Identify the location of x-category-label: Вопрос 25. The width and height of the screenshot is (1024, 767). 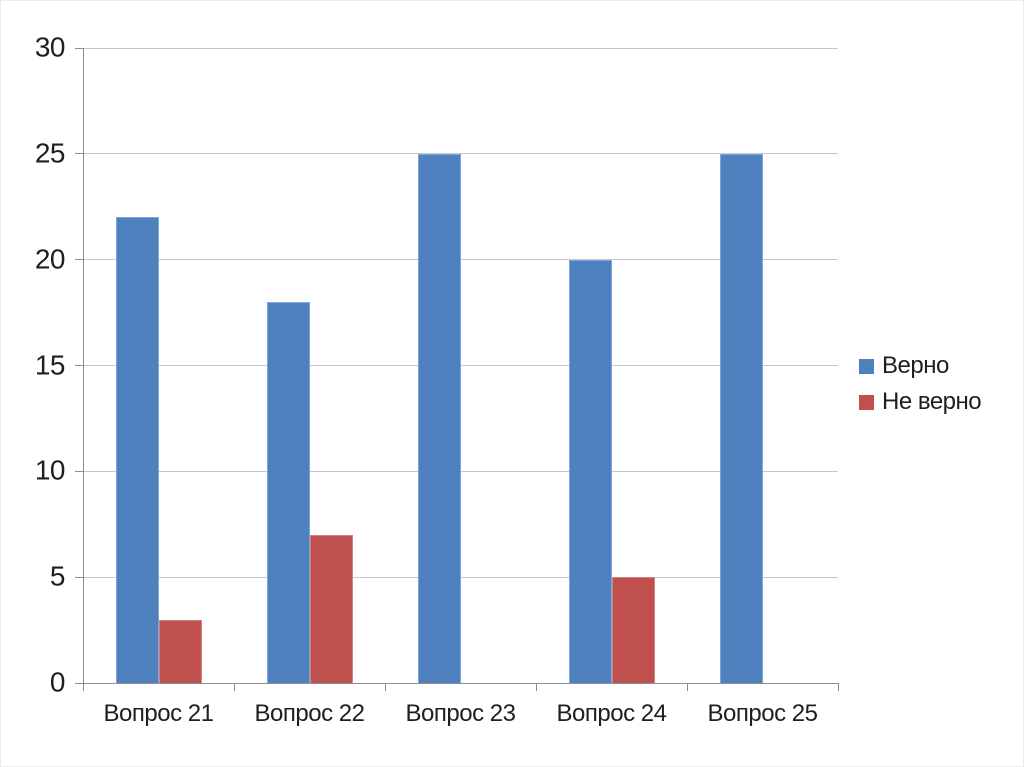
(762, 713).